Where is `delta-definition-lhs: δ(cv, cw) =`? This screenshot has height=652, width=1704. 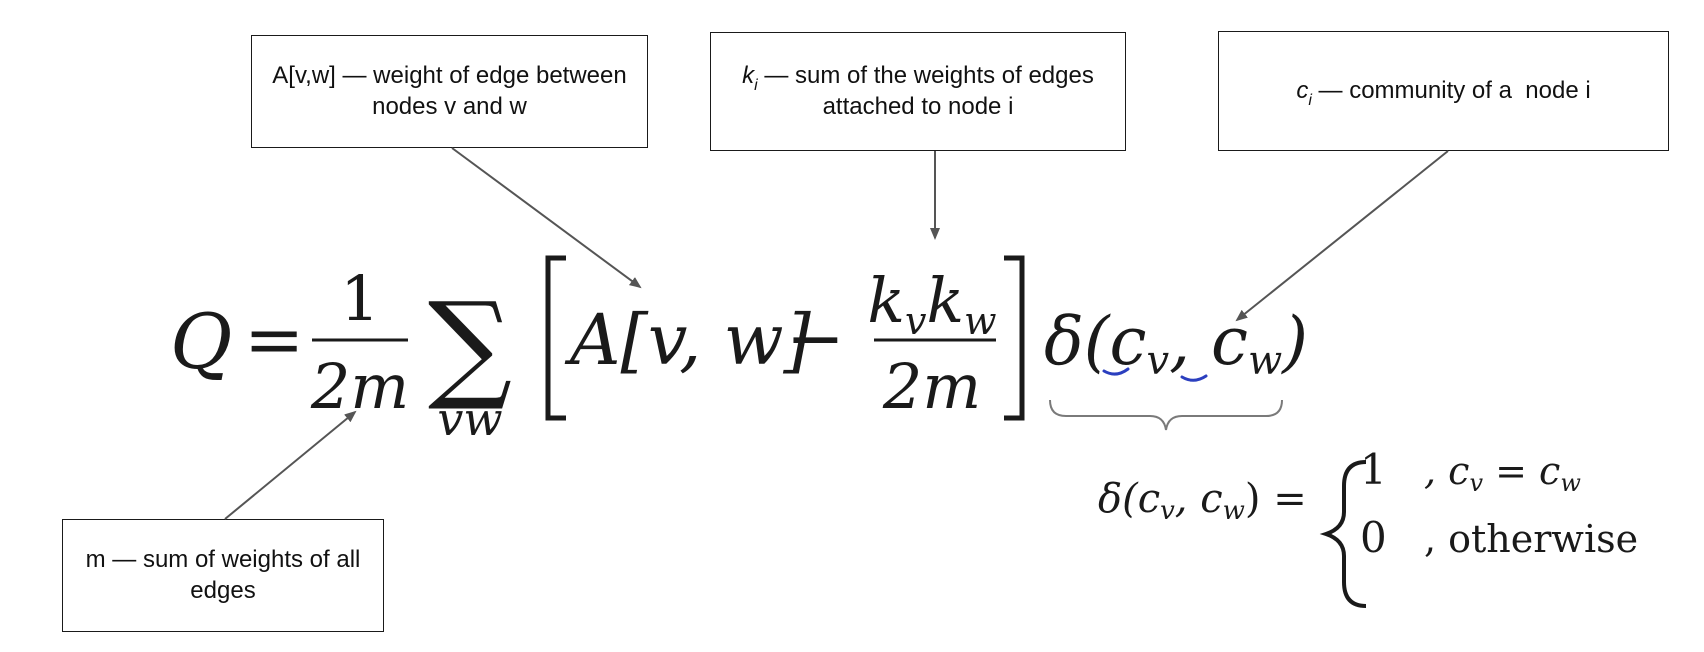 delta-definition-lhs: δ(cv, cw) = is located at coordinates (1202, 501).